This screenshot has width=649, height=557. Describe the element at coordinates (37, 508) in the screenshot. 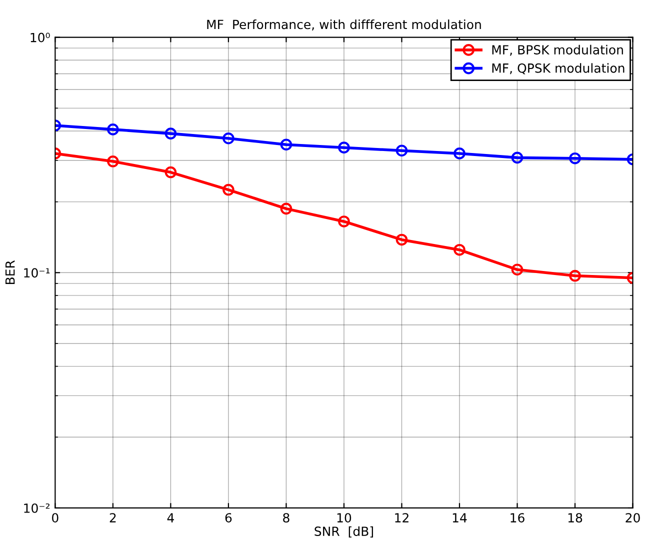

I see `y-tick-label: 10⁻²` at that location.